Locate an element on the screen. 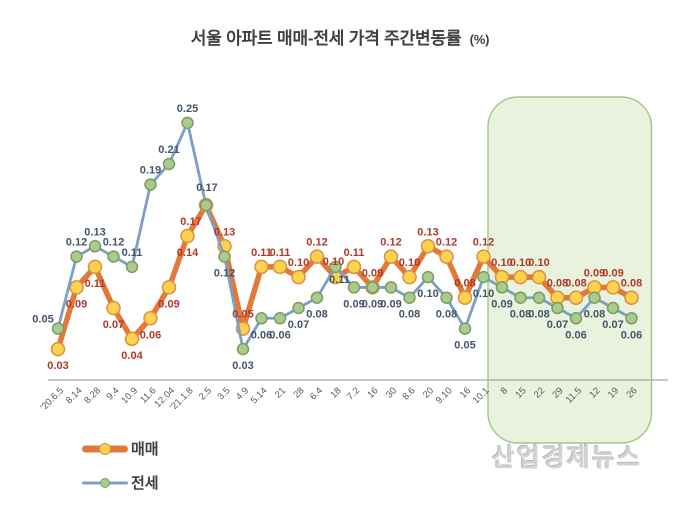 The height and width of the screenshot is (509, 680). x-tick-label: '20.6.5 is located at coordinates (52, 399).